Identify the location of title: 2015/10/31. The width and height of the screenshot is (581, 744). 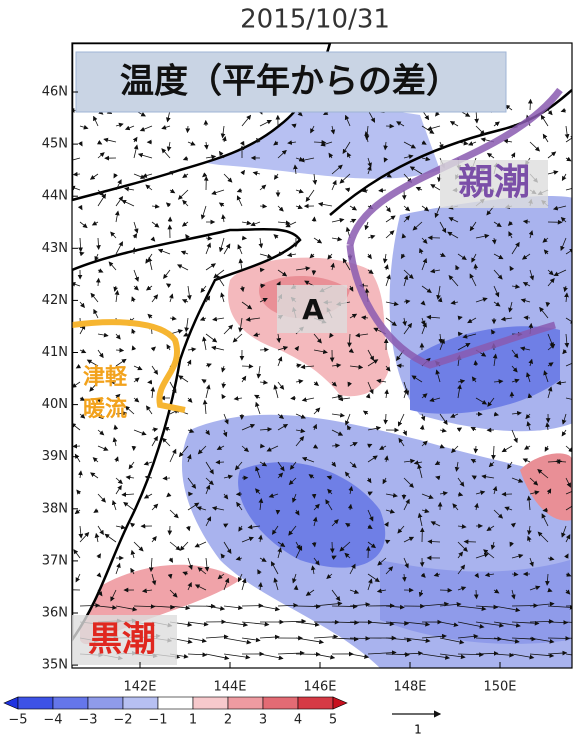
(315, 20).